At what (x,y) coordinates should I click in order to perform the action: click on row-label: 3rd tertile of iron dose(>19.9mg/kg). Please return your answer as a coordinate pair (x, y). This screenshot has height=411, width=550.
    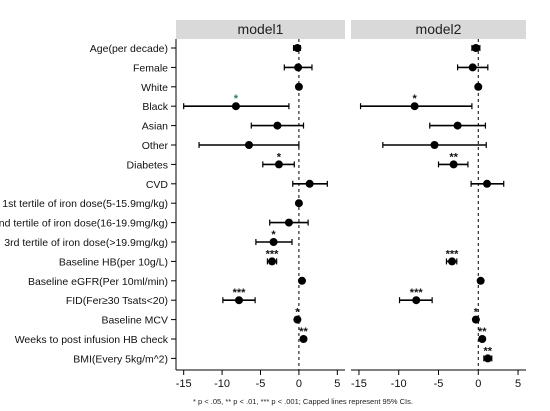
    Looking at the image, I should click on (86, 243).